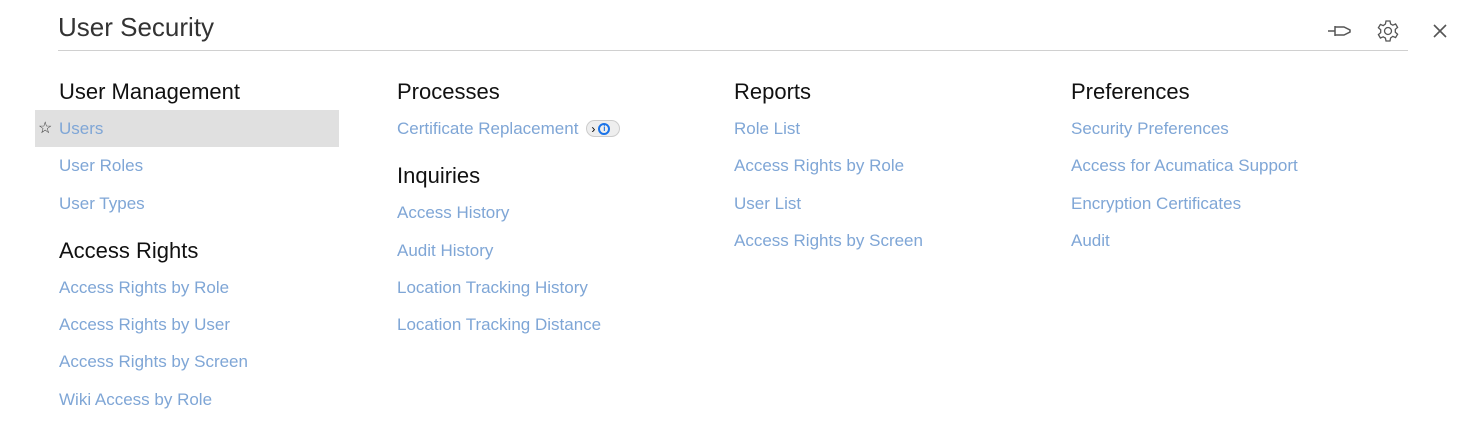 The height and width of the screenshot is (436, 1459). What do you see at coordinates (773, 91) in the screenshot?
I see `section-heading: Reports` at bounding box center [773, 91].